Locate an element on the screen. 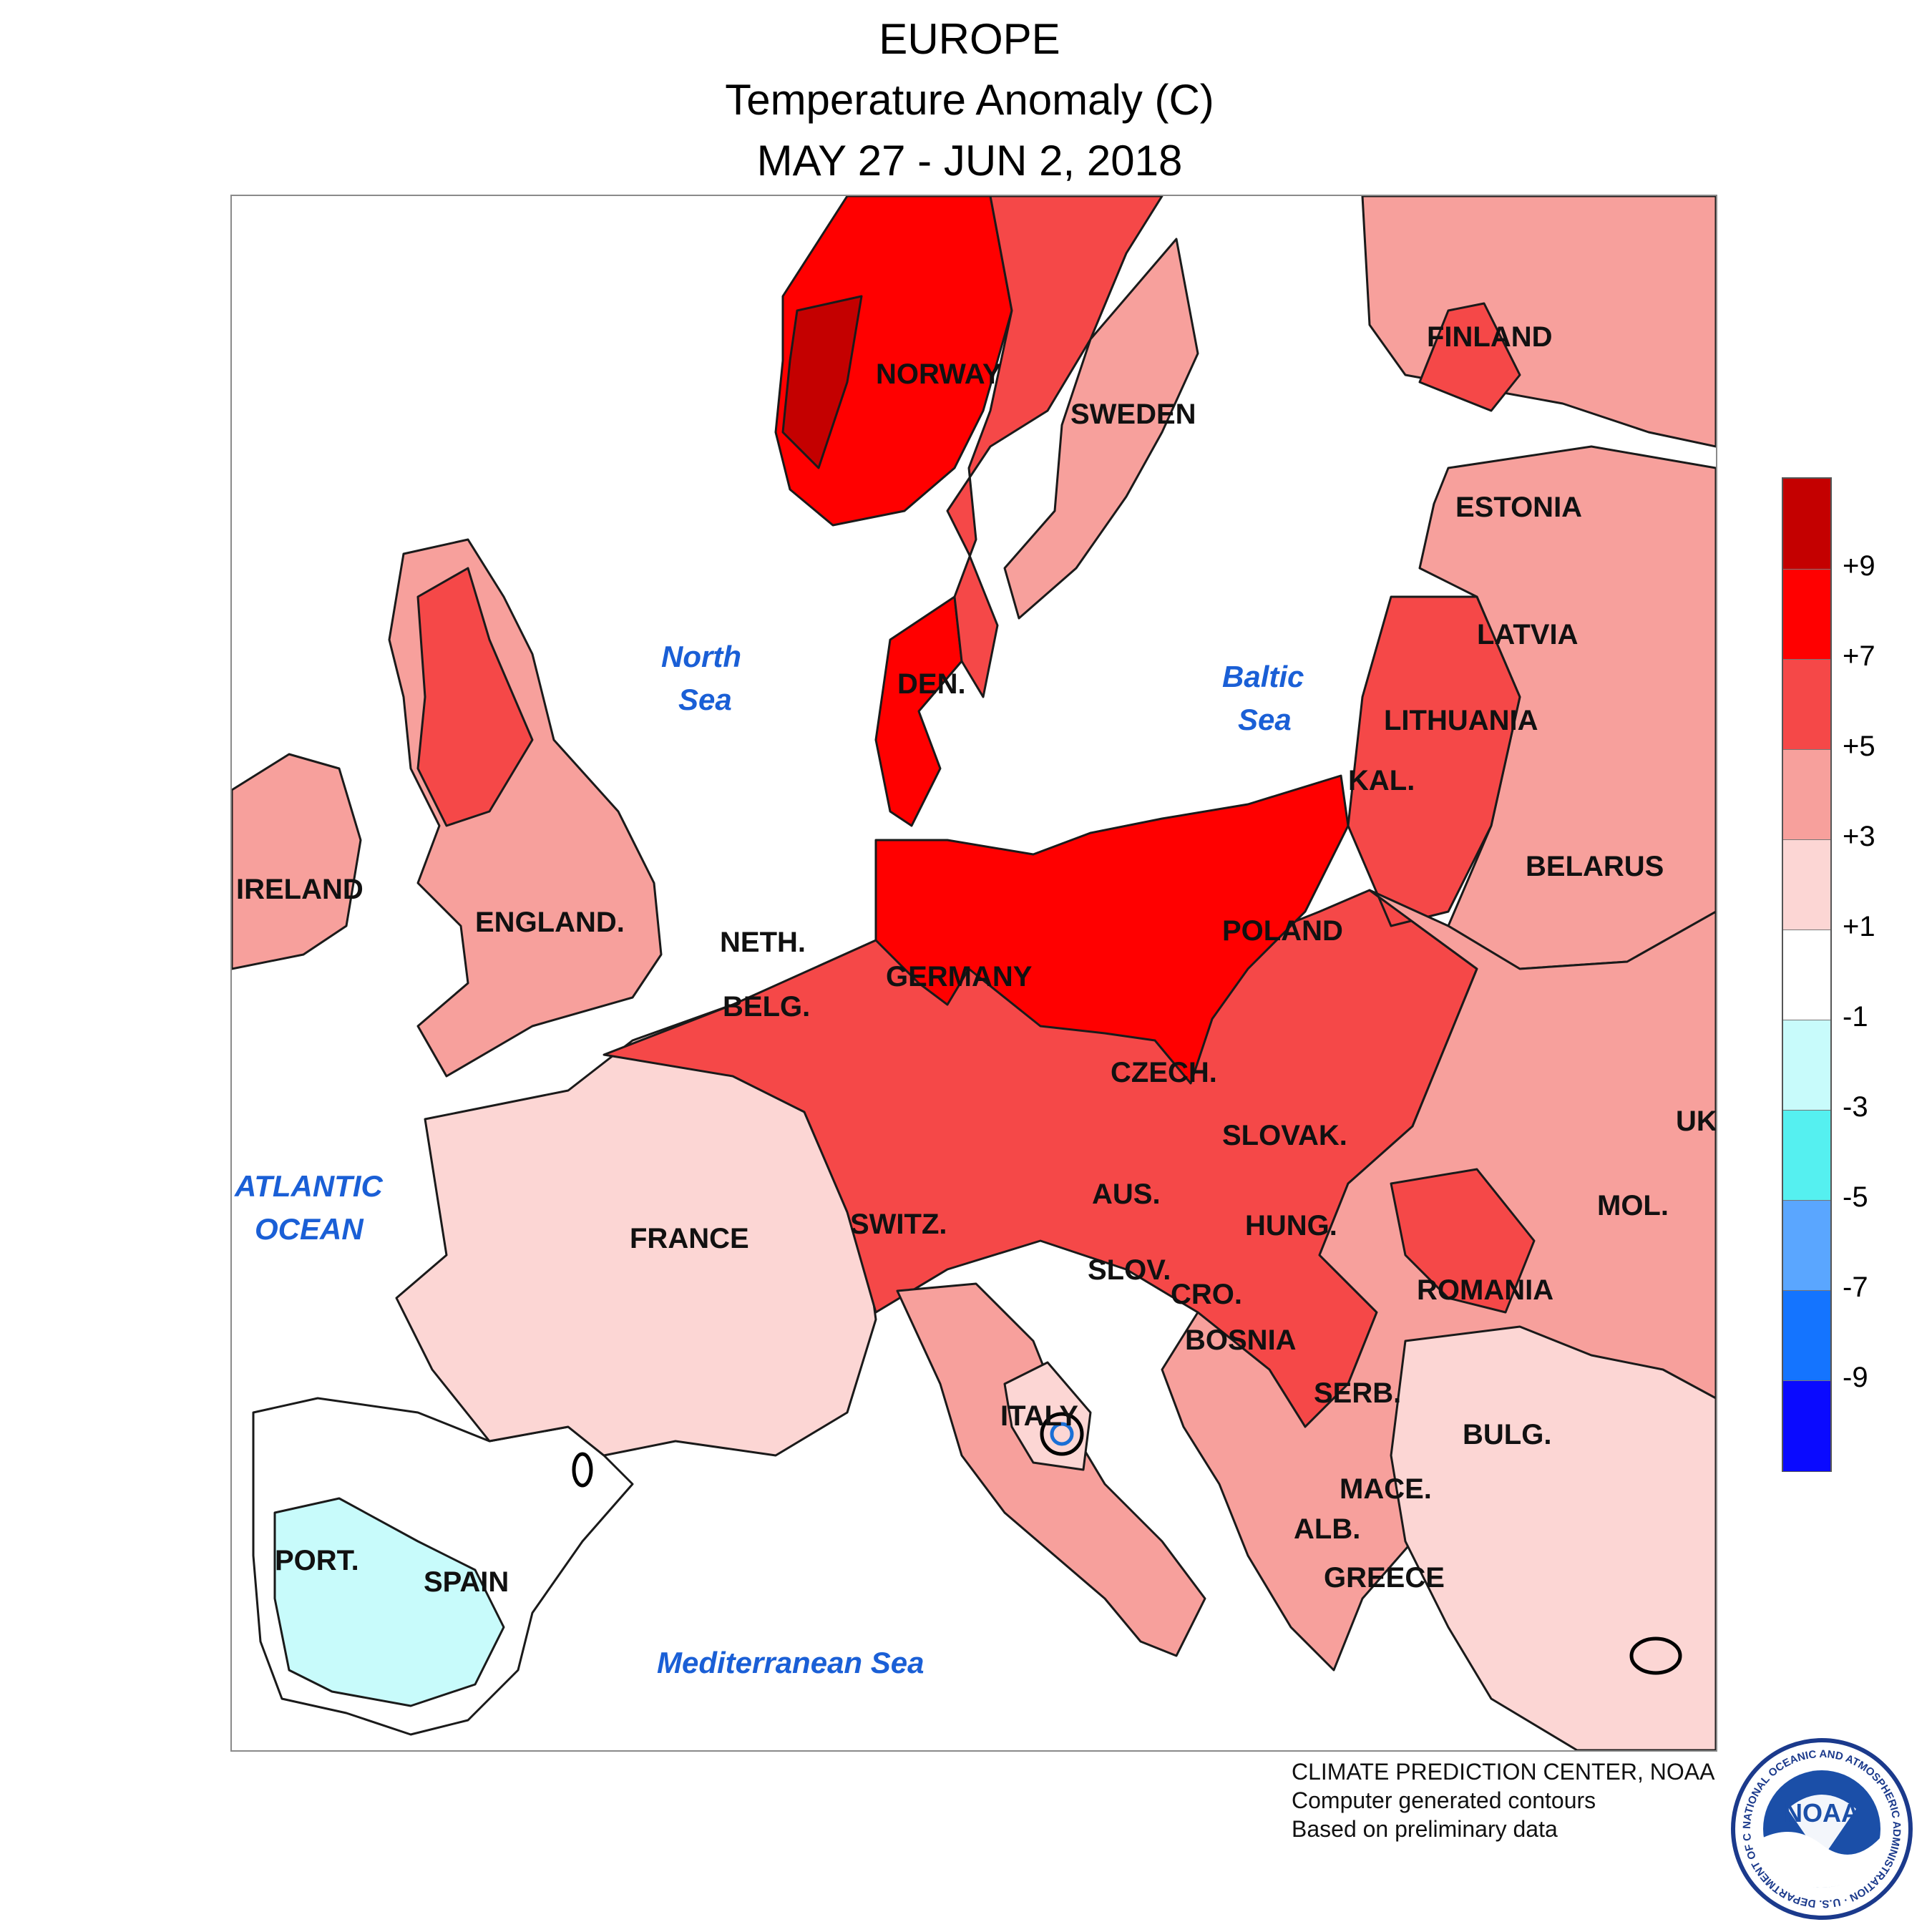 The height and width of the screenshot is (1932, 1932). label-slovenia: SLOV. is located at coordinates (1129, 1270).